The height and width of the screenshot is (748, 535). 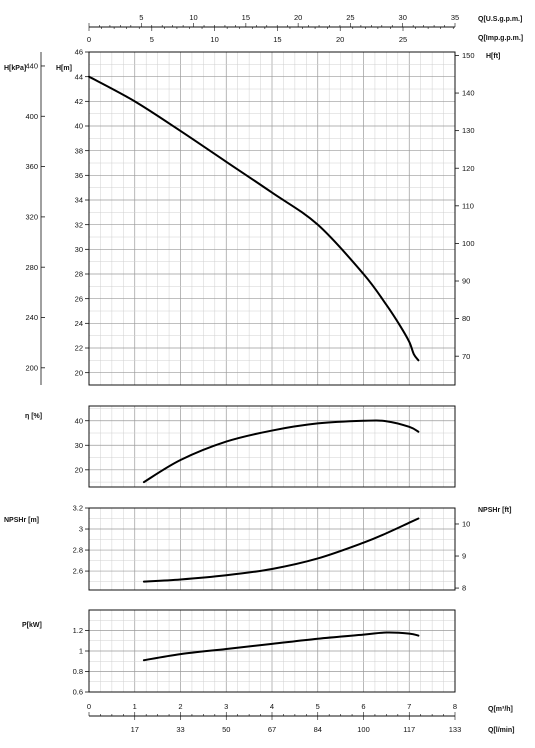 I want to click on npsh-ytick-label: 2.8, so click(x=78, y=550).